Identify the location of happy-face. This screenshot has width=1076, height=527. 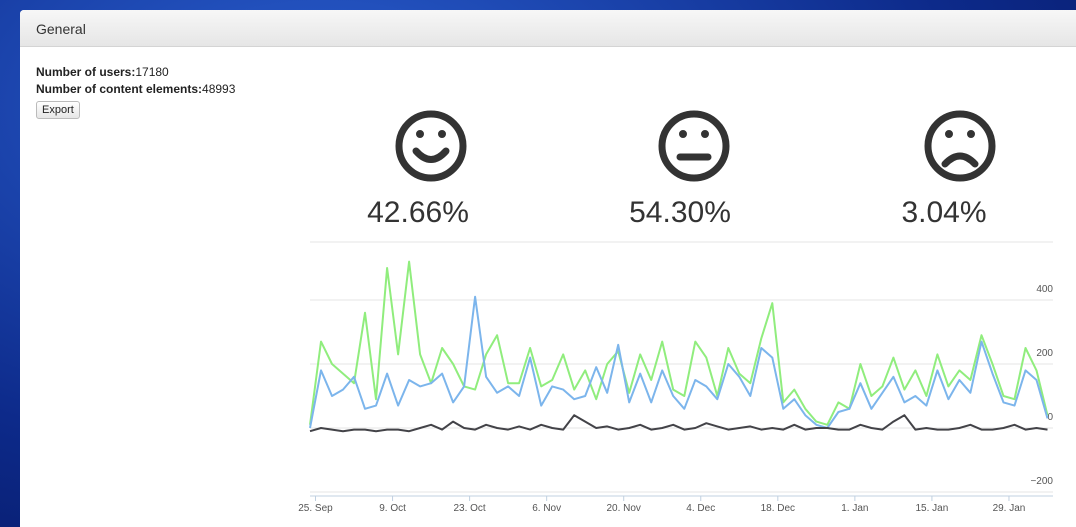
(431, 146).